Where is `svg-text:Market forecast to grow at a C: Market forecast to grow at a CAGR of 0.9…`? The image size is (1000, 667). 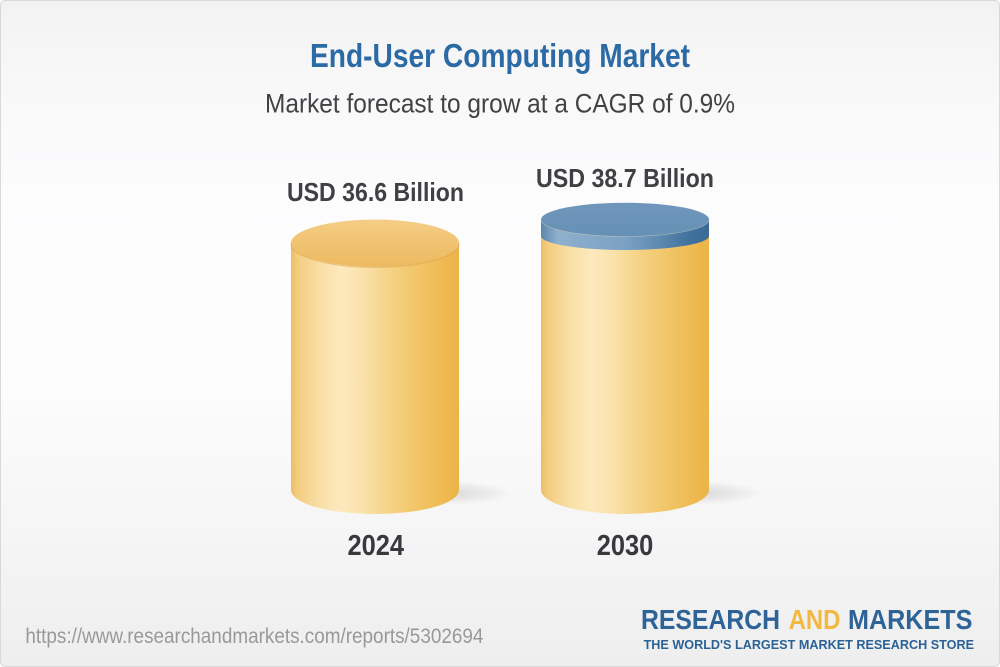 svg-text:Market forecast to grow at a C: Market forecast to grow at a CAGR of 0.9… is located at coordinates (500, 103).